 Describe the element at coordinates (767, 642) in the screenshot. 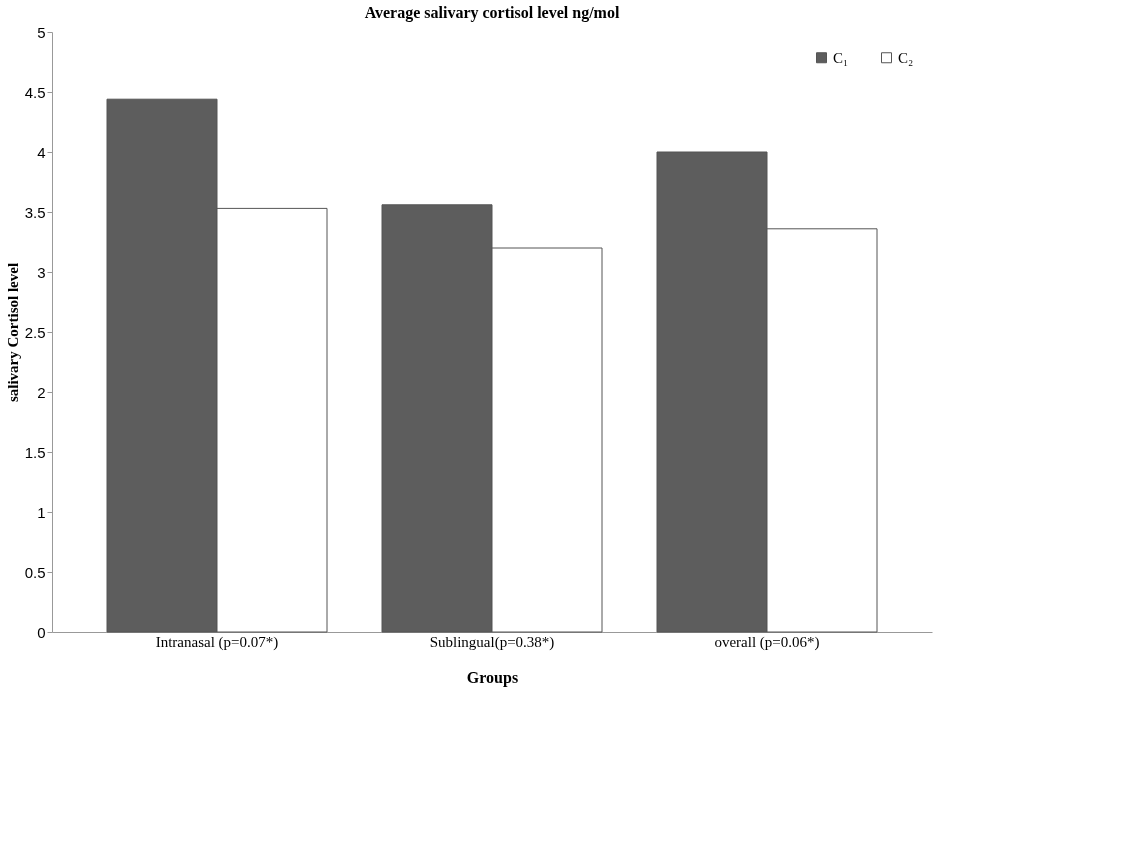

I see `x-tick-label: overall (p=0.06*)` at that location.